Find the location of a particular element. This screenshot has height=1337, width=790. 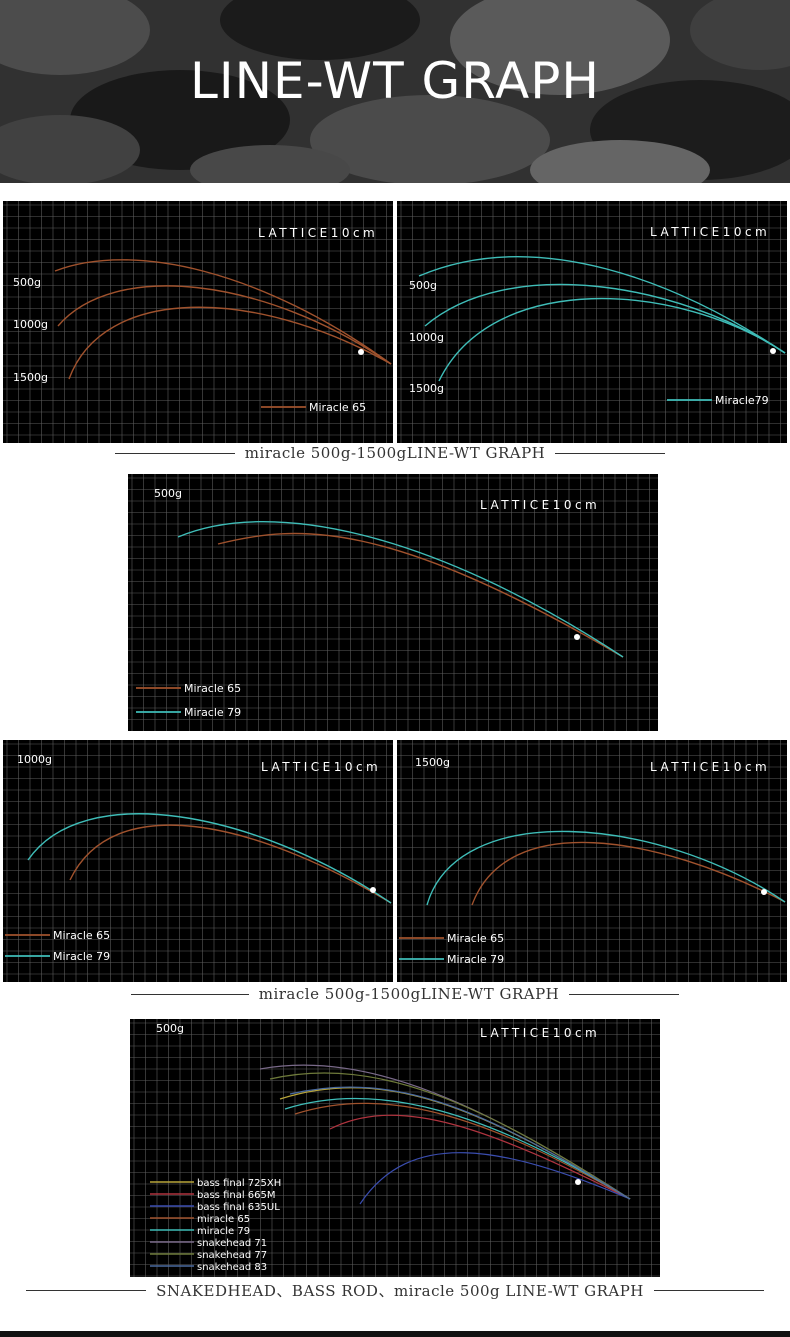

legend-label: bass final 665M is located at coordinates (236, 1195).